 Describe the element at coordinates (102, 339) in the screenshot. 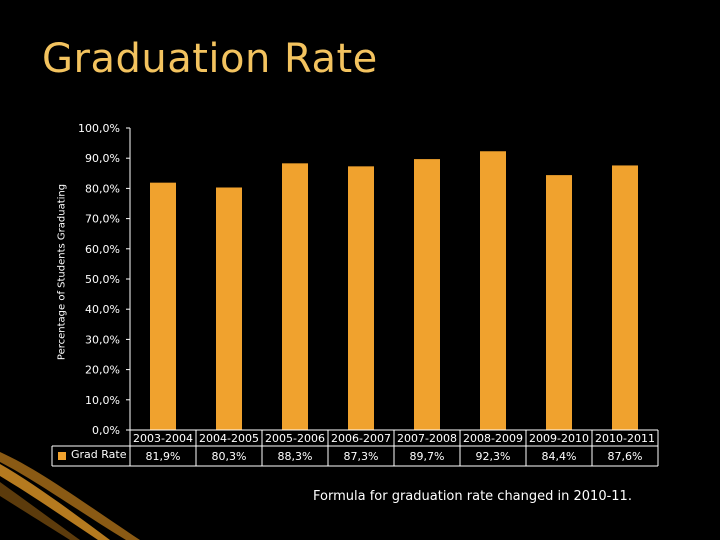

I see `y-tick-label: 30,0%` at that location.